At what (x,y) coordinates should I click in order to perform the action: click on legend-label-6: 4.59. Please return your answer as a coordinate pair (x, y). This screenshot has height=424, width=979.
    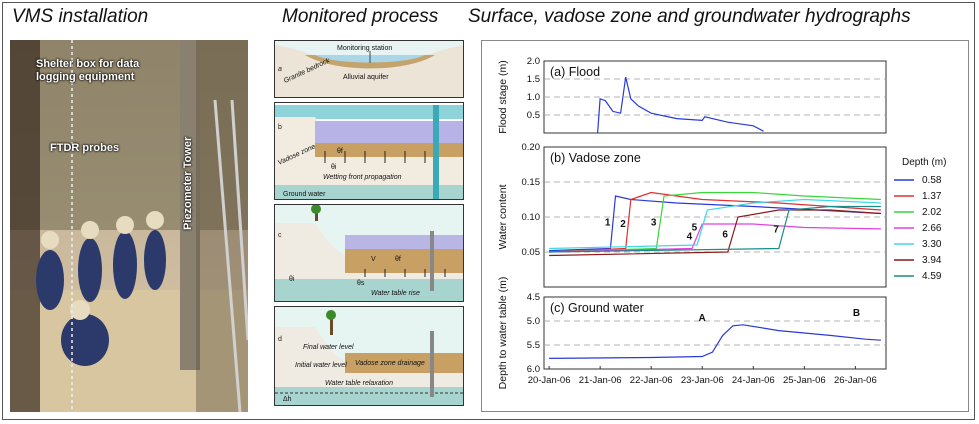
    Looking at the image, I should click on (932, 276).